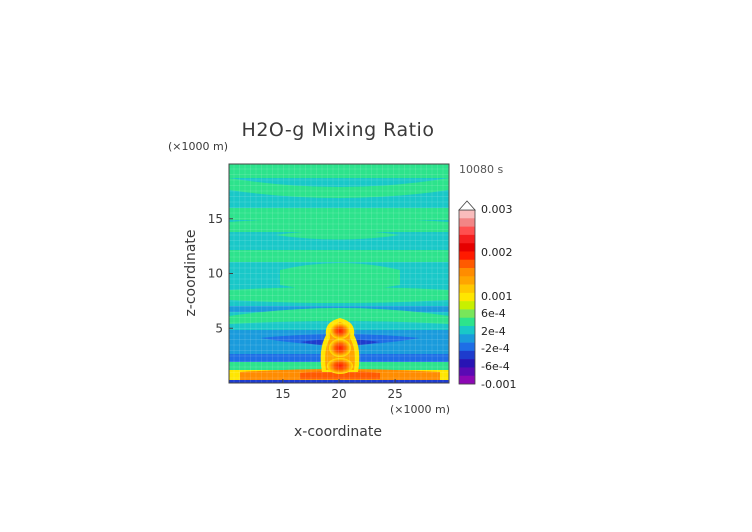 This screenshot has width=752, height=532. I want to click on time-label: 10080 s, so click(481, 169).